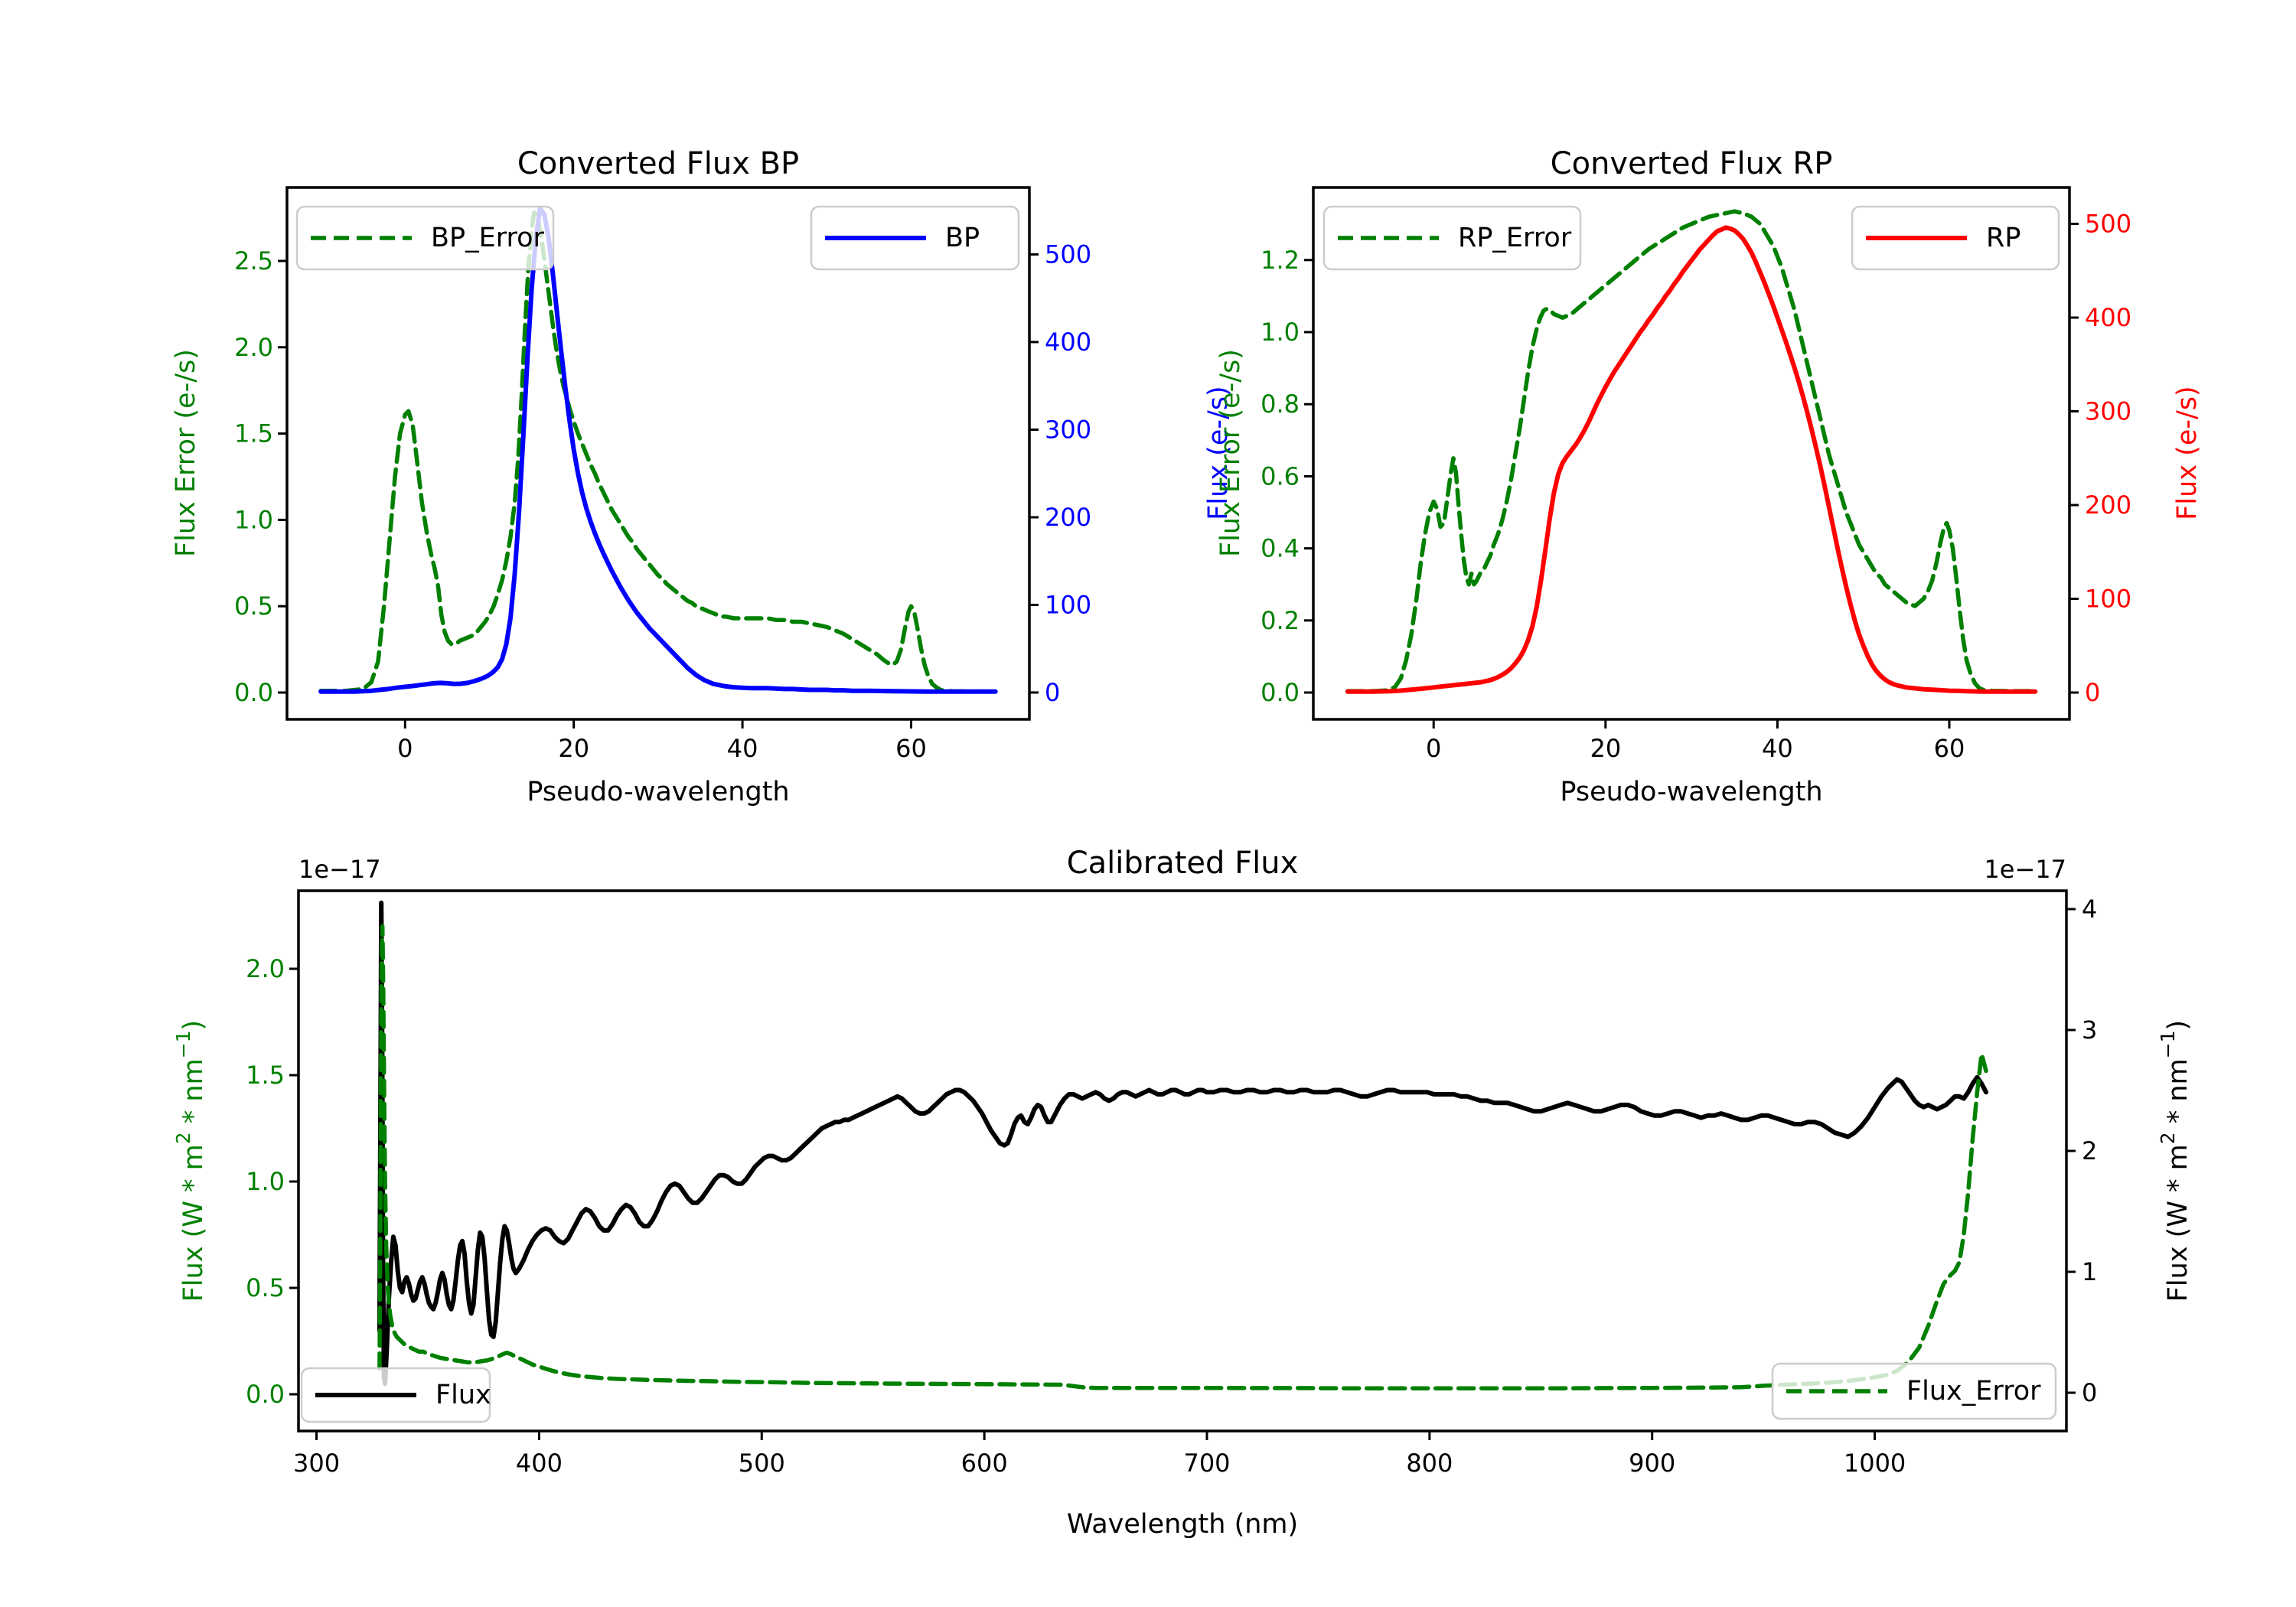 The height and width of the screenshot is (1607, 2296). Describe the element at coordinates (2089, 909) in the screenshot. I see `y-right-tick-label: 4` at that location.